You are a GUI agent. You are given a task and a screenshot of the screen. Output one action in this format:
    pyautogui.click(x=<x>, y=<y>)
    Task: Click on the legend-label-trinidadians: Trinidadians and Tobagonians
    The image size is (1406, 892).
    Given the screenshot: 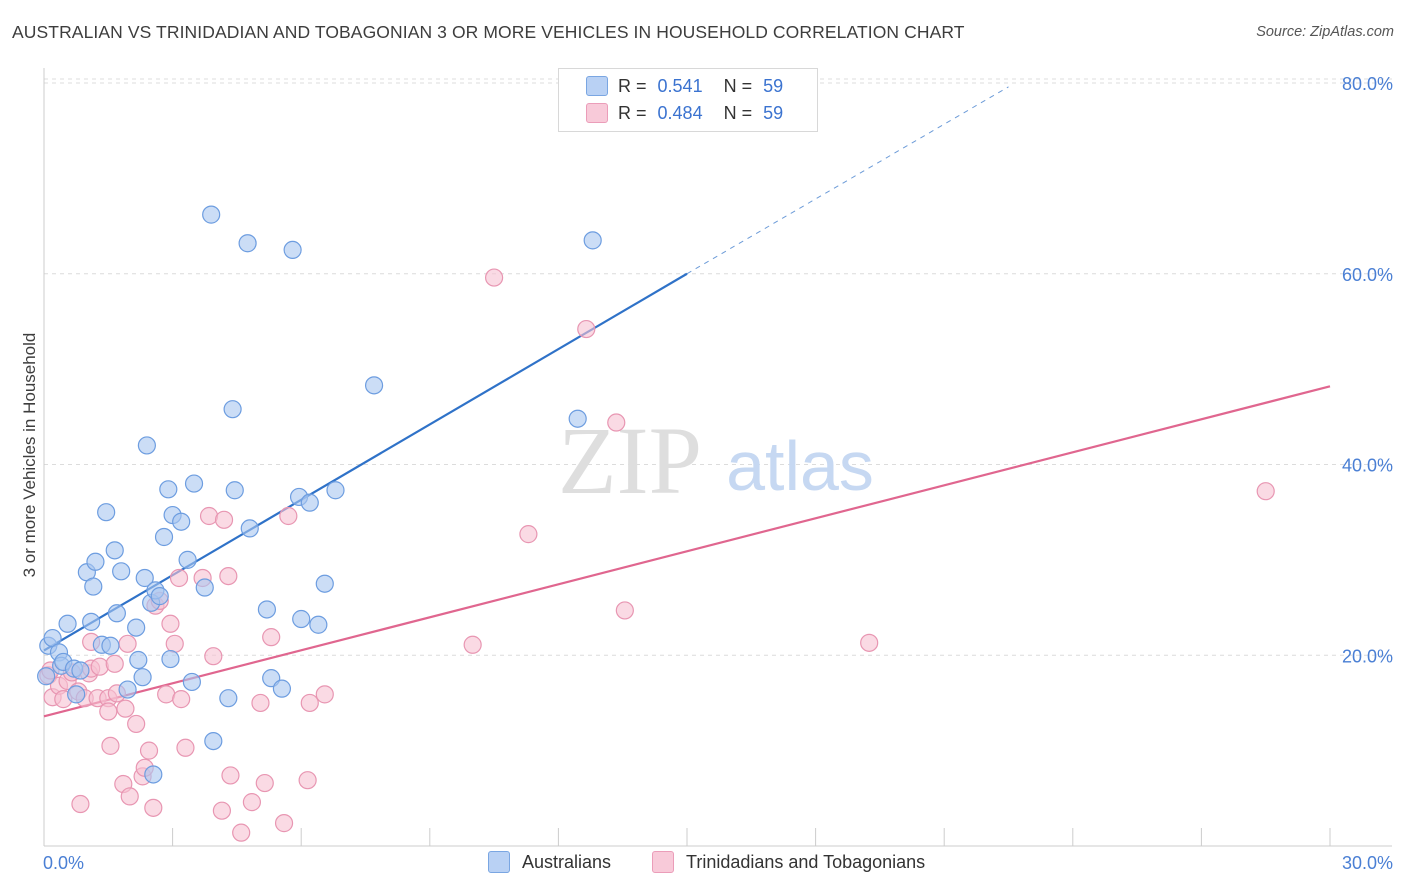 What is the action you would take?
    pyautogui.click(x=806, y=861)
    